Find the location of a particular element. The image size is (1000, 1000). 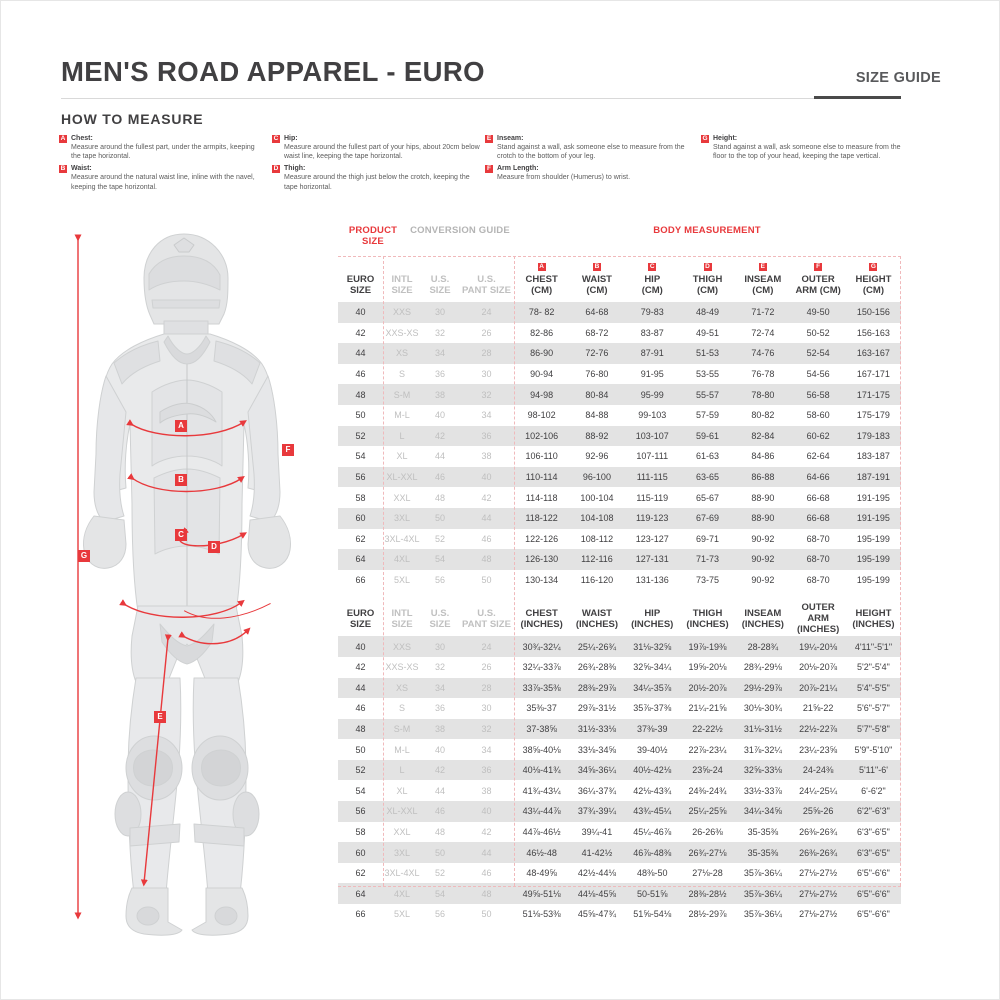

column-header: D THIGH (CM) is located at coordinates (707, 279).